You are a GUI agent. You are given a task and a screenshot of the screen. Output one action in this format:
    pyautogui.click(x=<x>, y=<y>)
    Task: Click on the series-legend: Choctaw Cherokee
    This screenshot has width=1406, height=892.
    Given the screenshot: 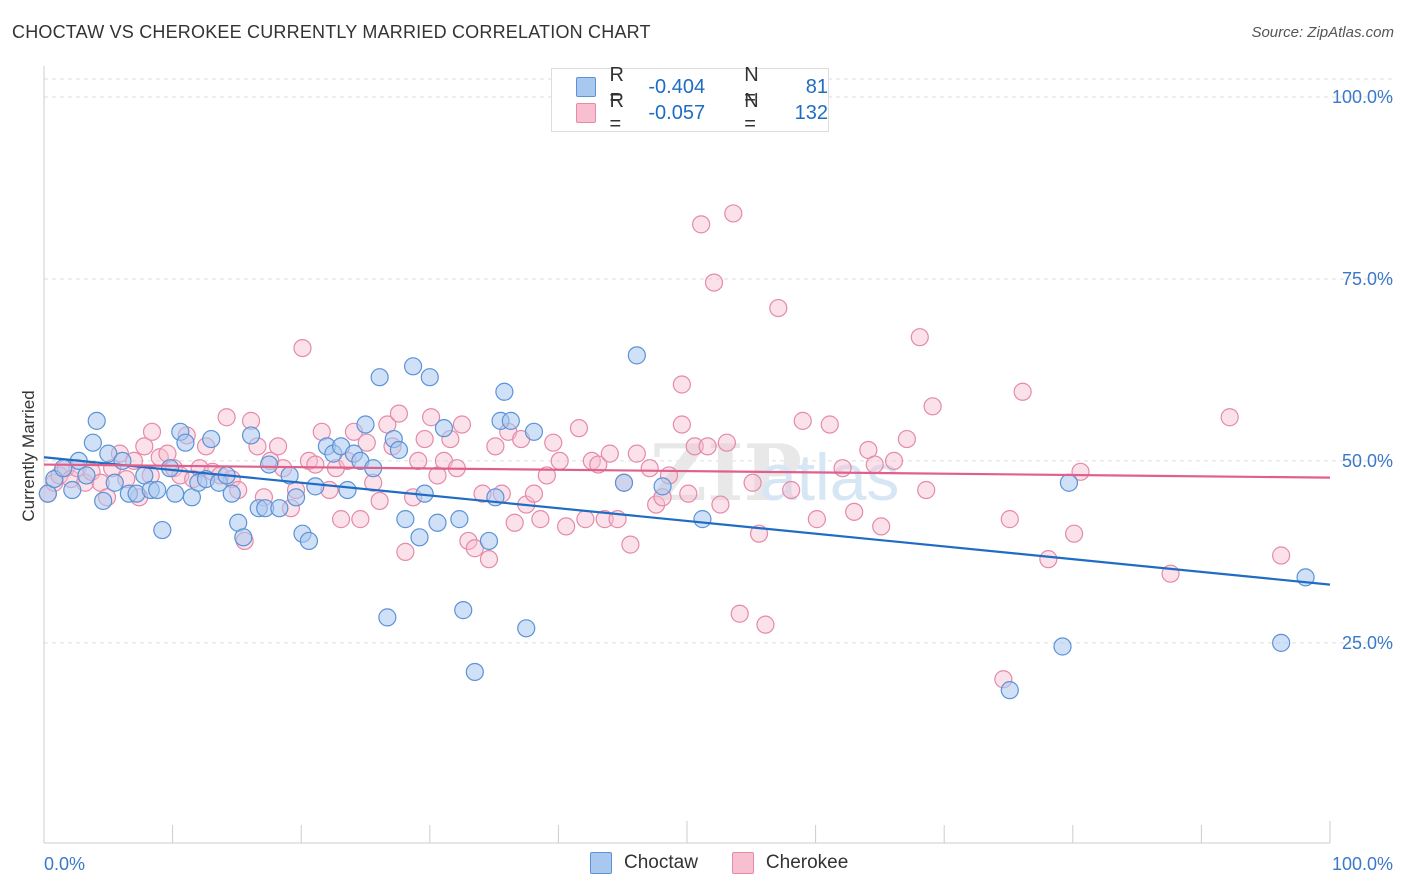 What is the action you would take?
    pyautogui.click(x=736, y=863)
    